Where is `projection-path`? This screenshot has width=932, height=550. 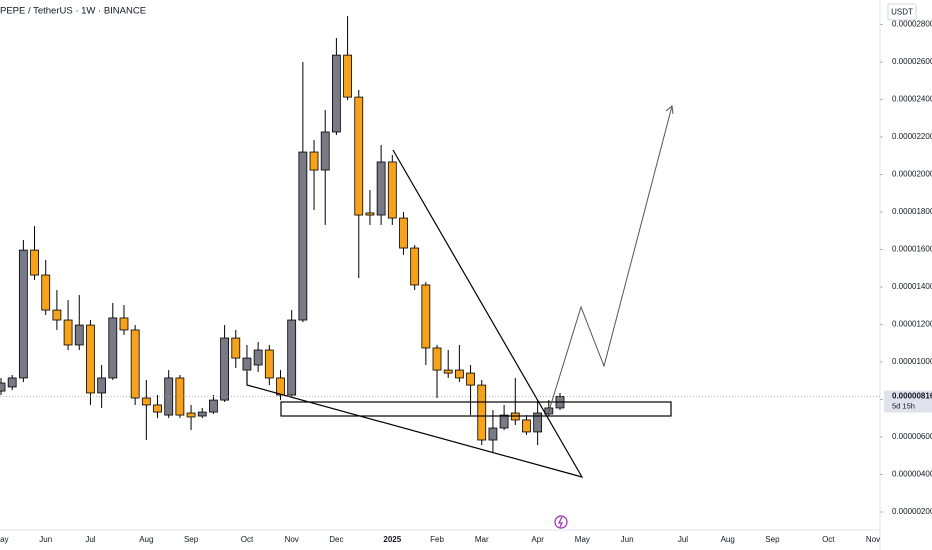
projection-path is located at coordinates (610, 260).